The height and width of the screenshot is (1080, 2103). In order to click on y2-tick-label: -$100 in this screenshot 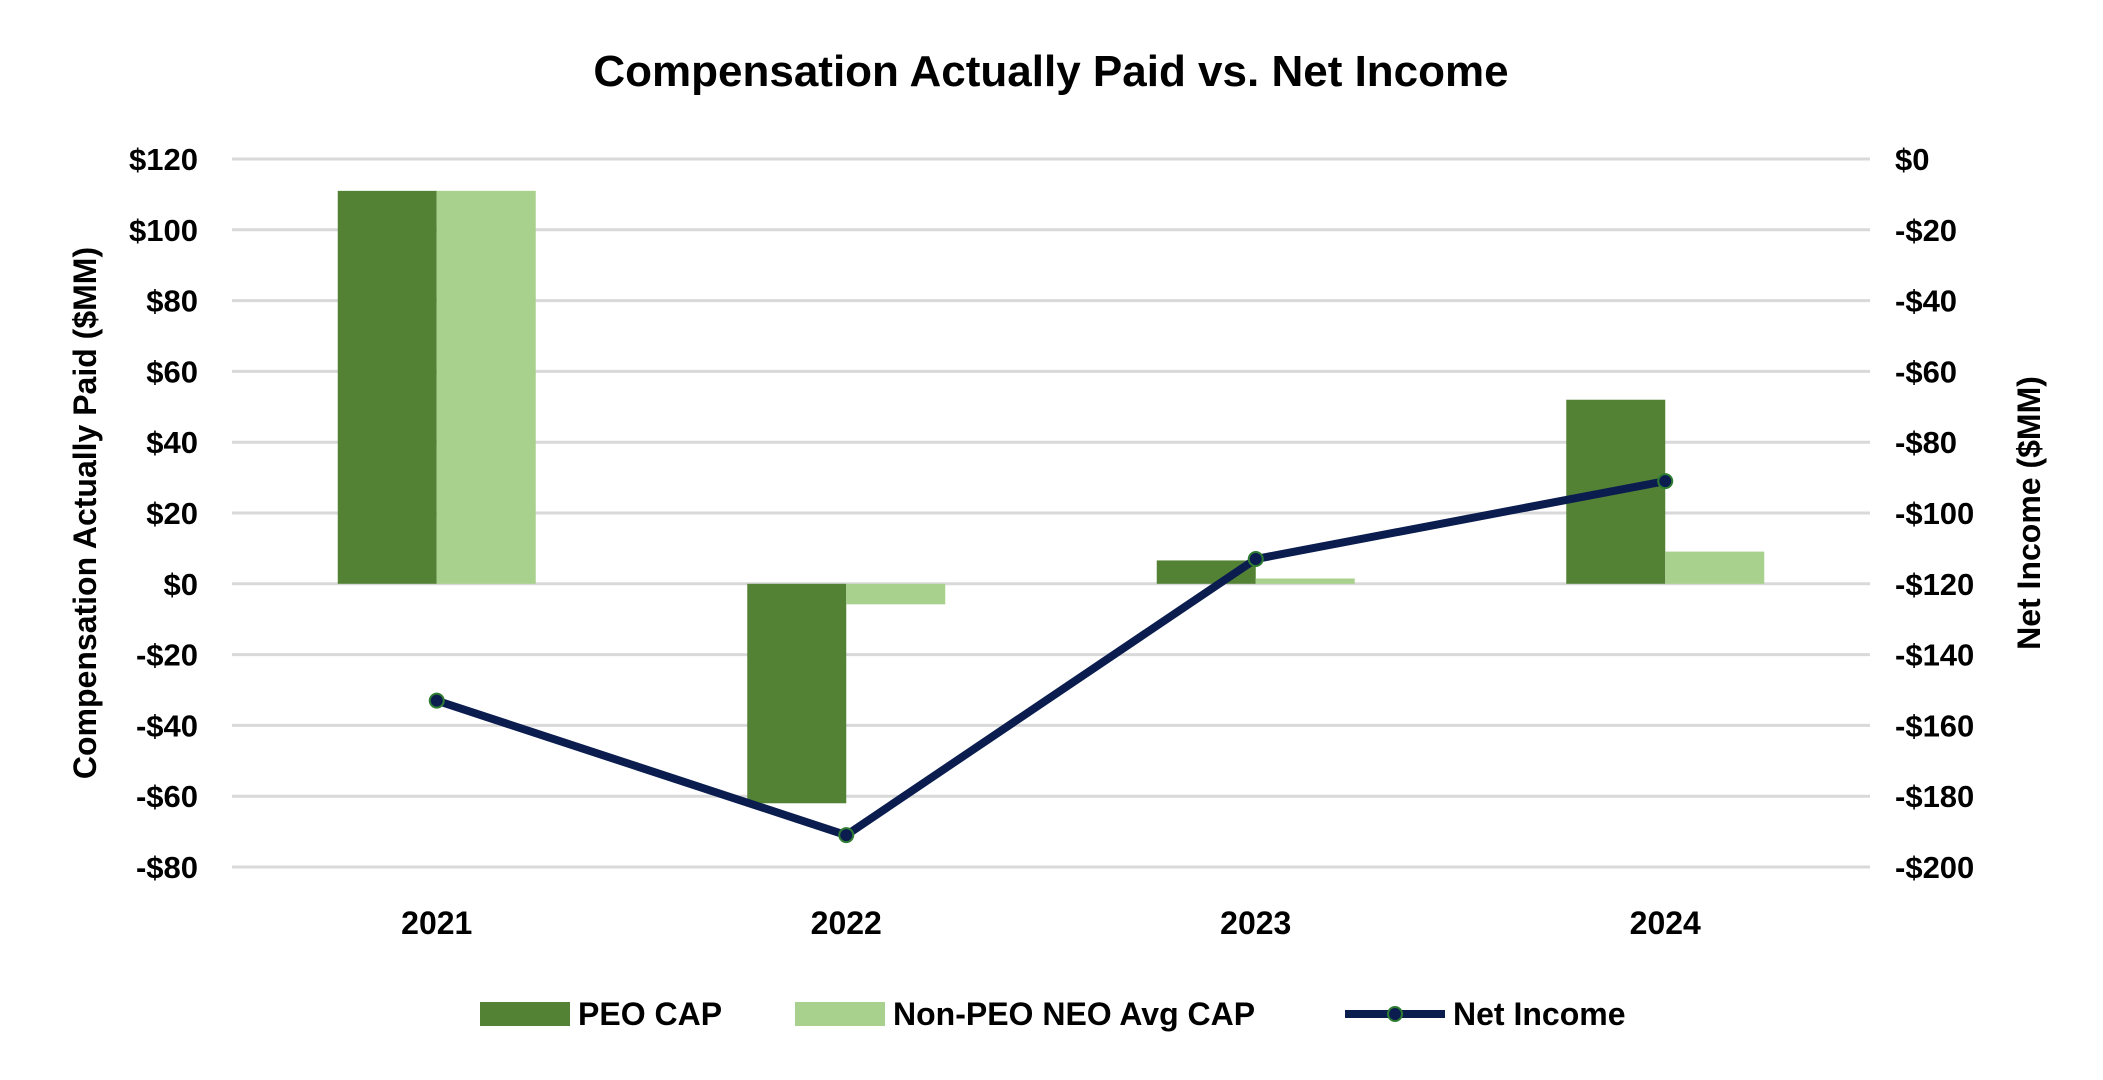, I will do `click(1934, 513)`.